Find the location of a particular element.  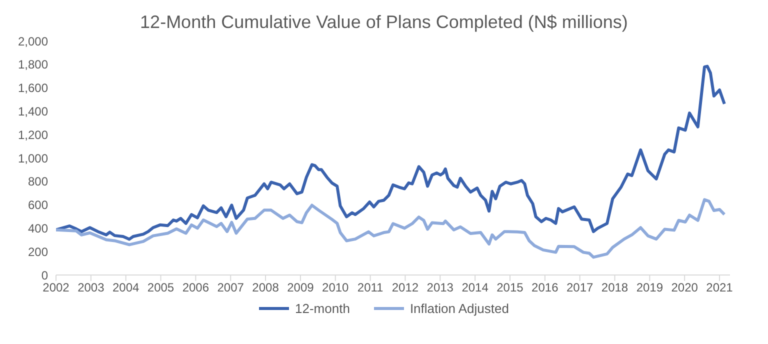

y-tick-label: 1,200 is located at coordinates (33, 135).